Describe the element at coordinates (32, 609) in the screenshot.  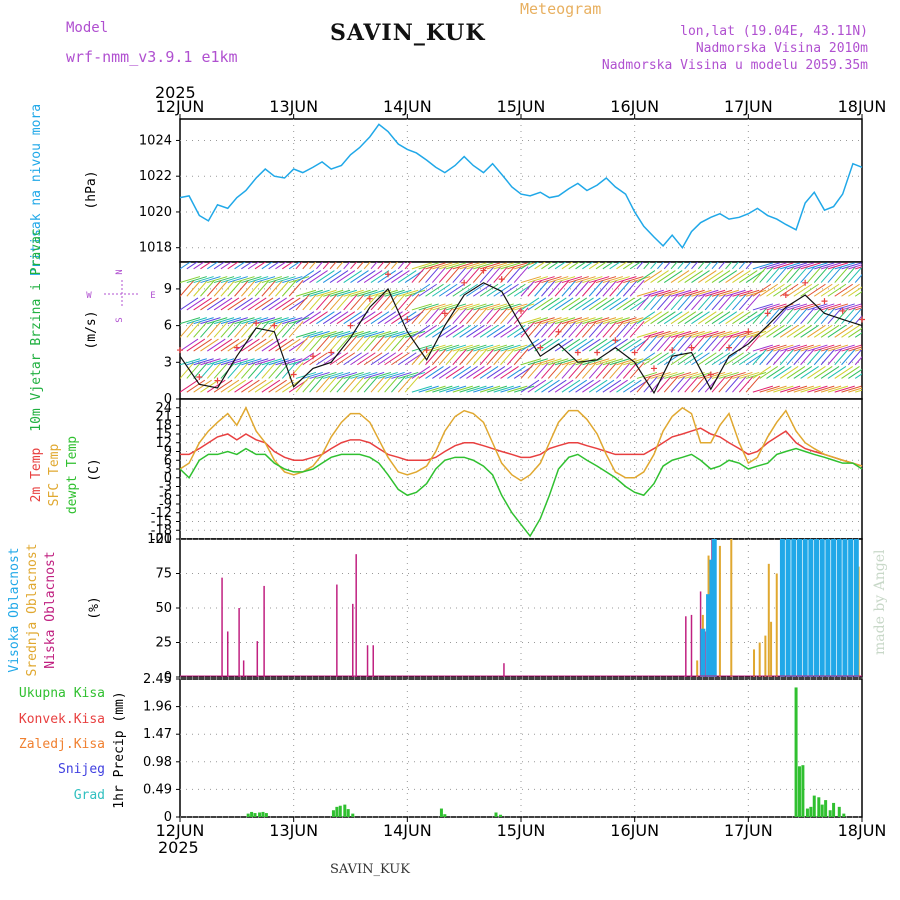
I see `cloud-legend-1: Srednja Oblacnost` at that location.